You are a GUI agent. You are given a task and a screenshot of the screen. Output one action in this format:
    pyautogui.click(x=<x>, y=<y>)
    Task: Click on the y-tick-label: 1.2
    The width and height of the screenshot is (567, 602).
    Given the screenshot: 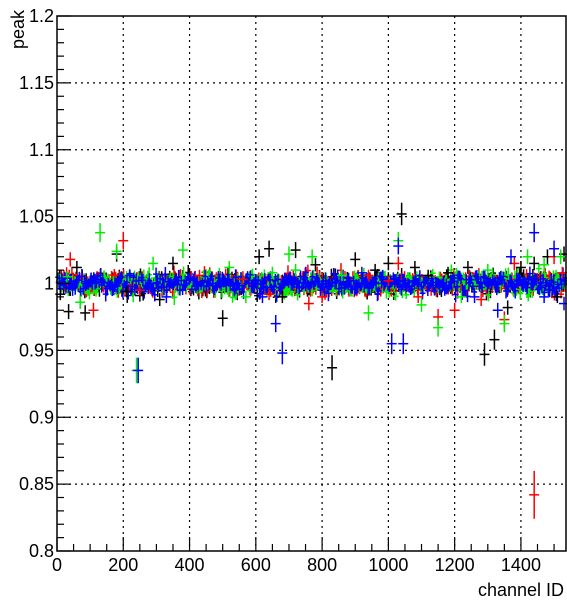 What is the action you would take?
    pyautogui.click(x=41, y=16)
    